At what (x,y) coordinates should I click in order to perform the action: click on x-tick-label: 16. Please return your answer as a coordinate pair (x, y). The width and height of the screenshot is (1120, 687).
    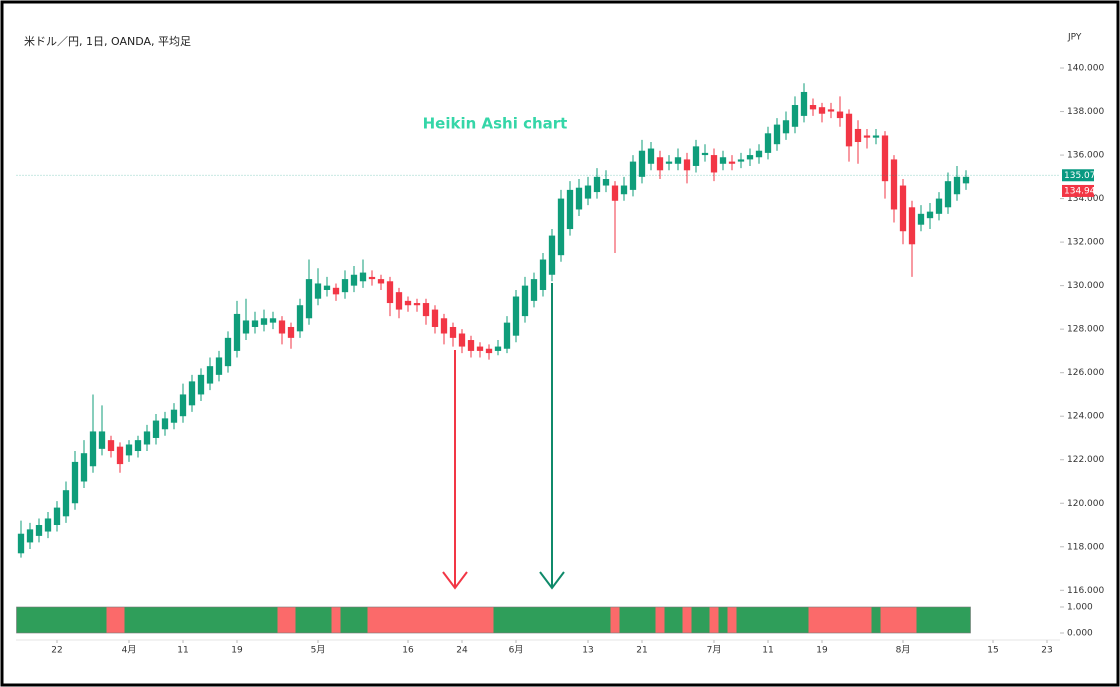
    Looking at the image, I should click on (408, 651).